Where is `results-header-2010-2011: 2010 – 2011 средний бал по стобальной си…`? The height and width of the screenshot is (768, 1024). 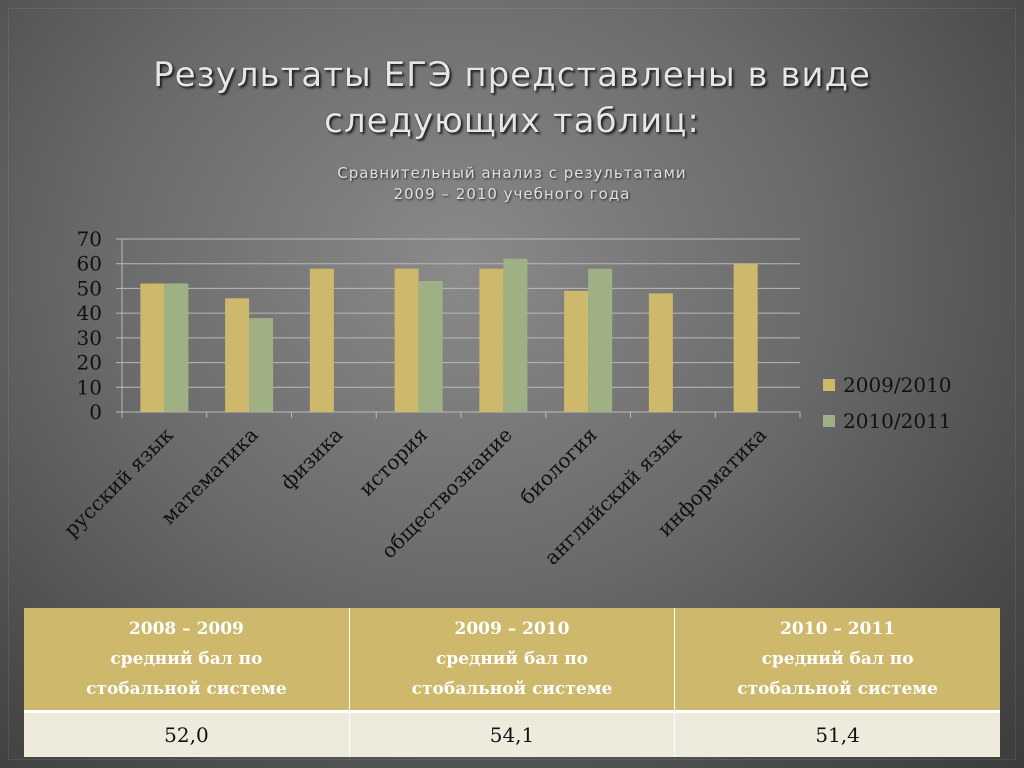 results-header-2010-2011: 2010 – 2011 средний бал по стобальной си… is located at coordinates (837, 660).